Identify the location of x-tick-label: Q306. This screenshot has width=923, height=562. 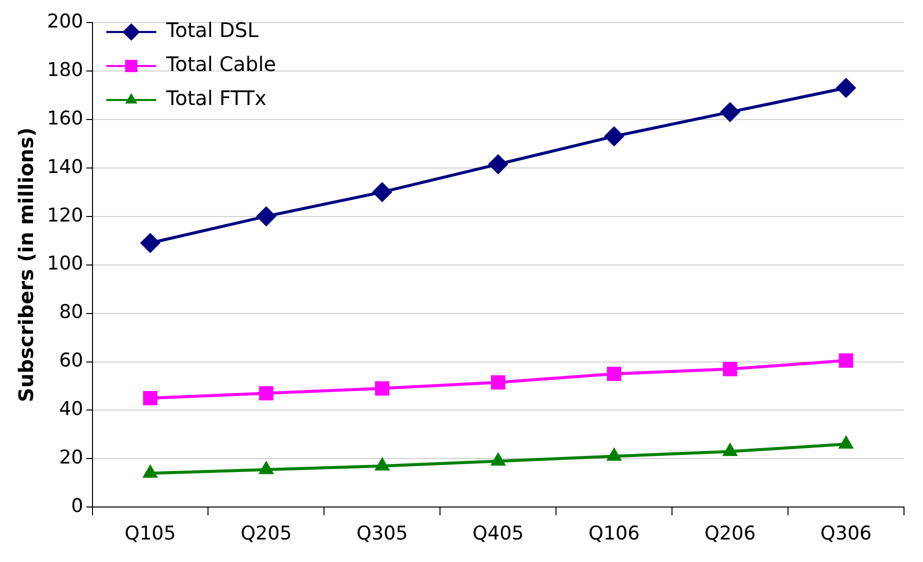
(846, 533).